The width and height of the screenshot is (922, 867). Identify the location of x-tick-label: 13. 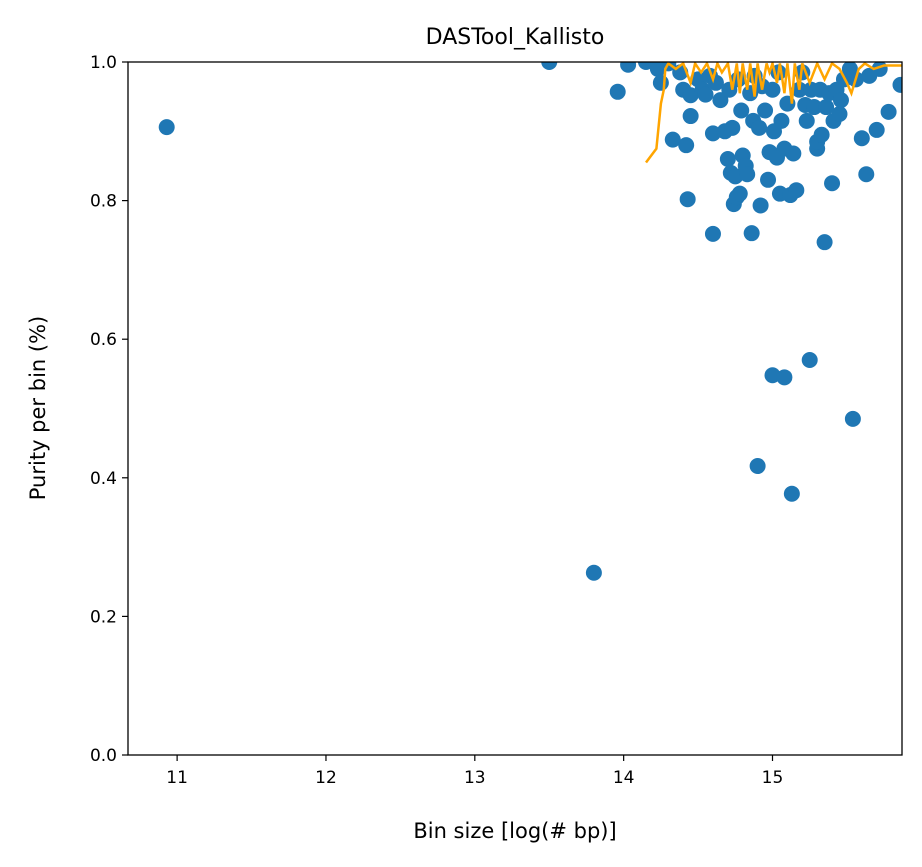
(475, 778).